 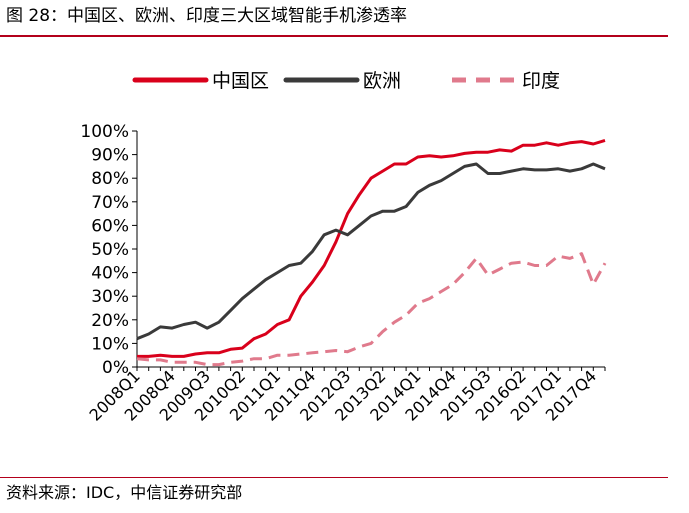 What do you see at coordinates (124, 492) in the screenshot?
I see `source-note: 资料来源：IDC，中信证券研究部` at bounding box center [124, 492].